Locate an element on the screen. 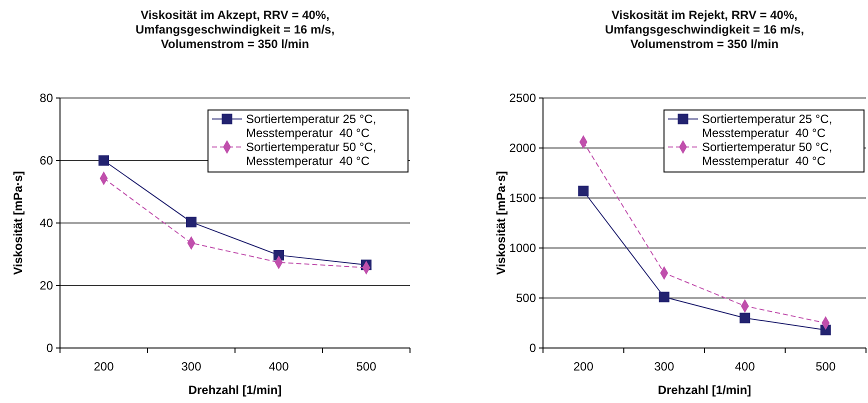  chart-title: Viskosität im Akzept, RRV = 40%, Umfangsgeschwindigkeit = 16 m/s, Volumenstrom = 350 l/min is located at coordinates (235, 29).